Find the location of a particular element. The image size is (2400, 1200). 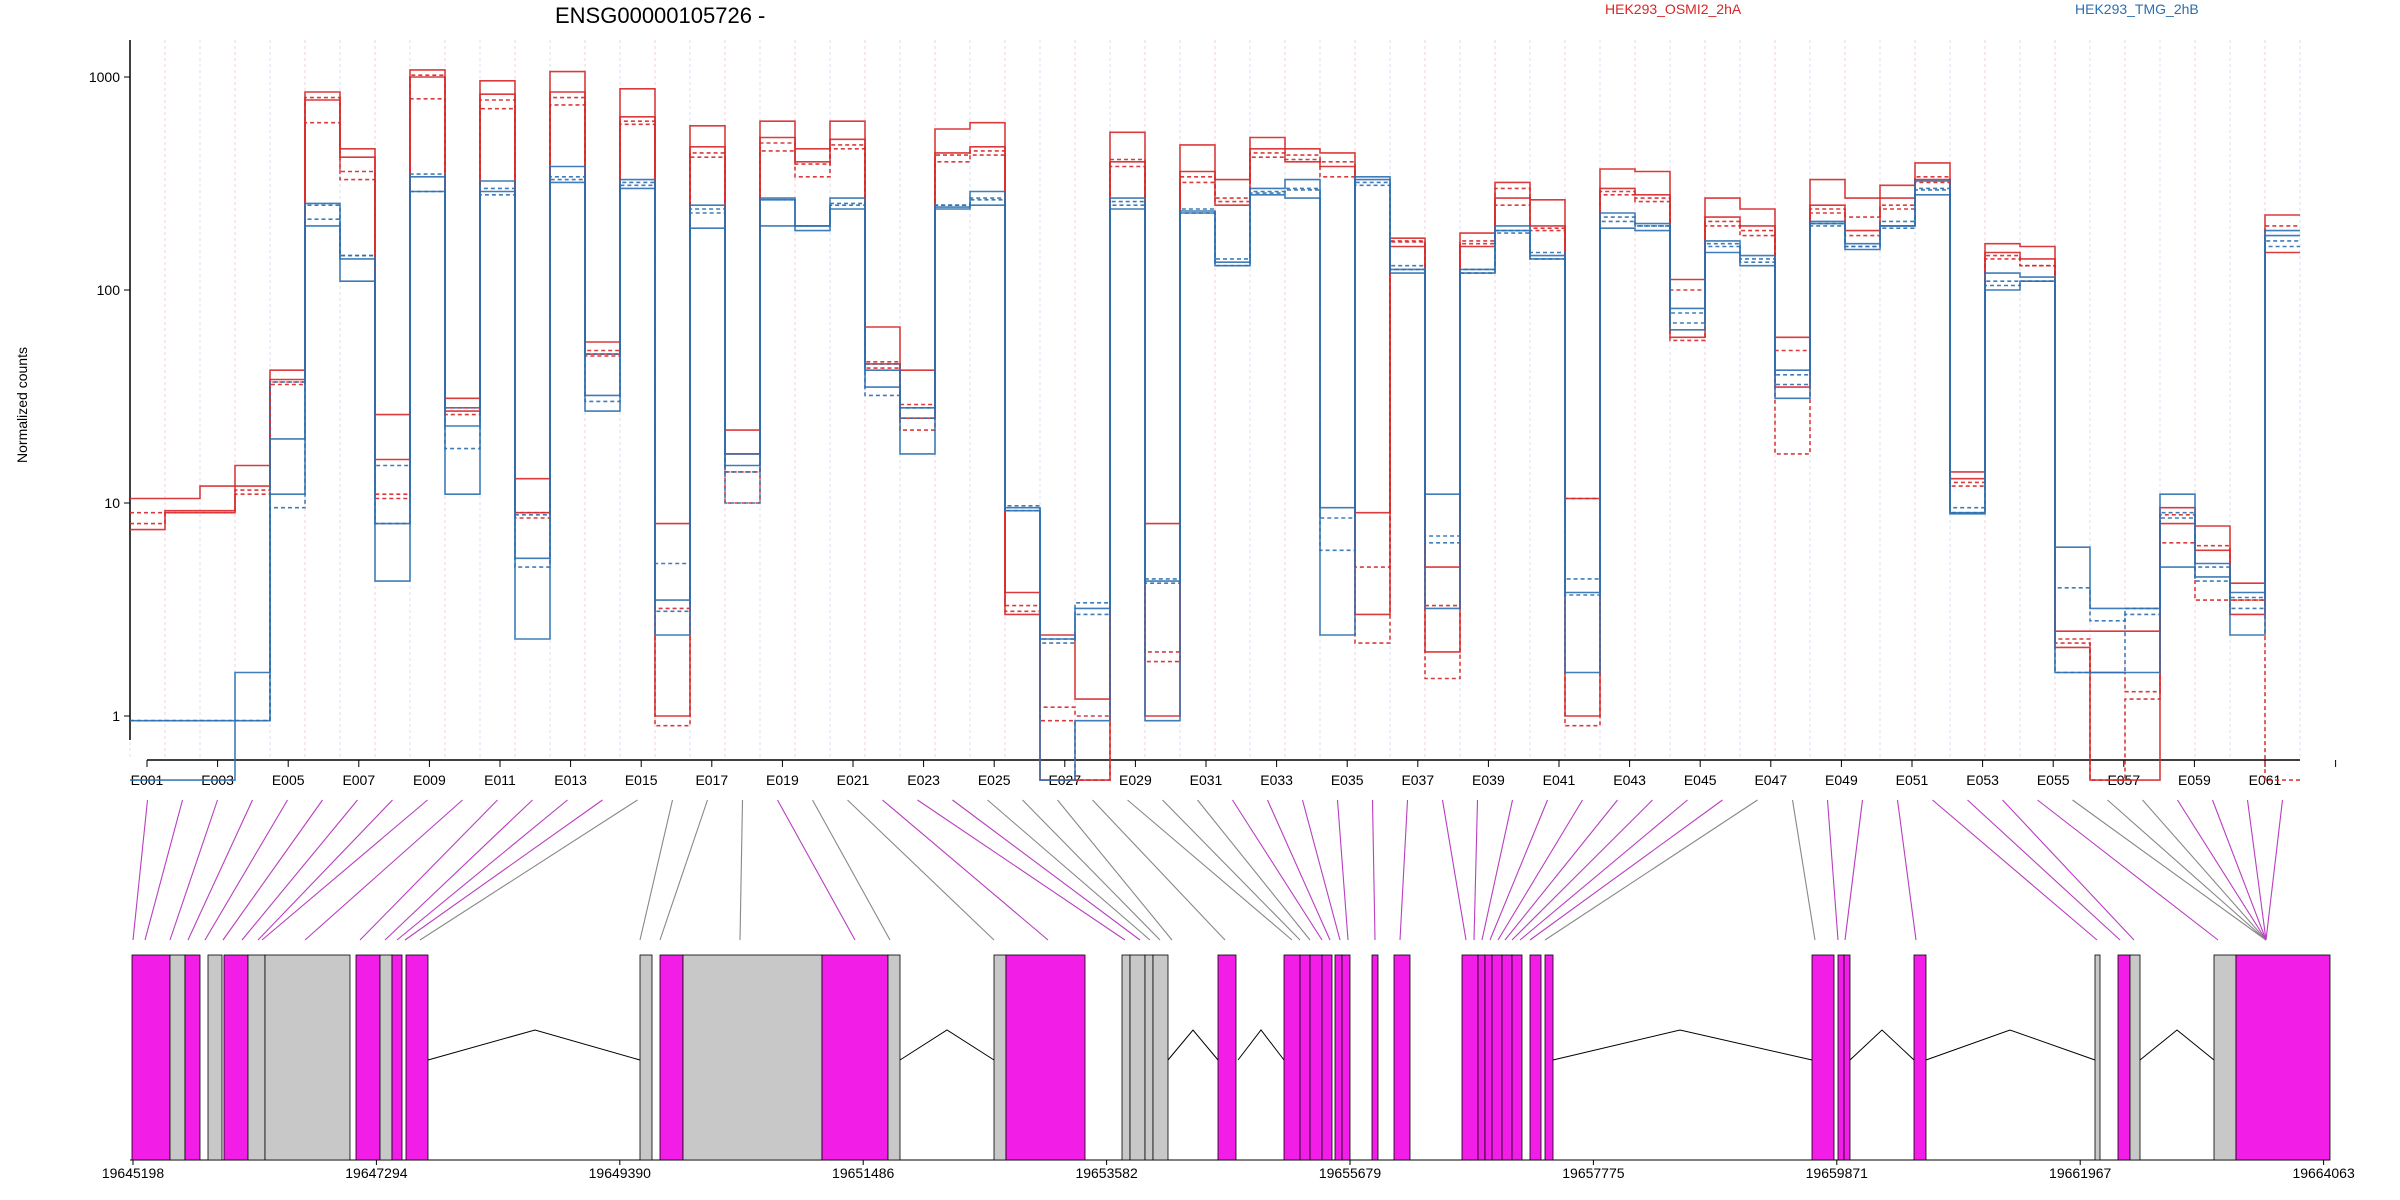

genomic-tick-label: 19655679 is located at coordinates (1350, 1173).